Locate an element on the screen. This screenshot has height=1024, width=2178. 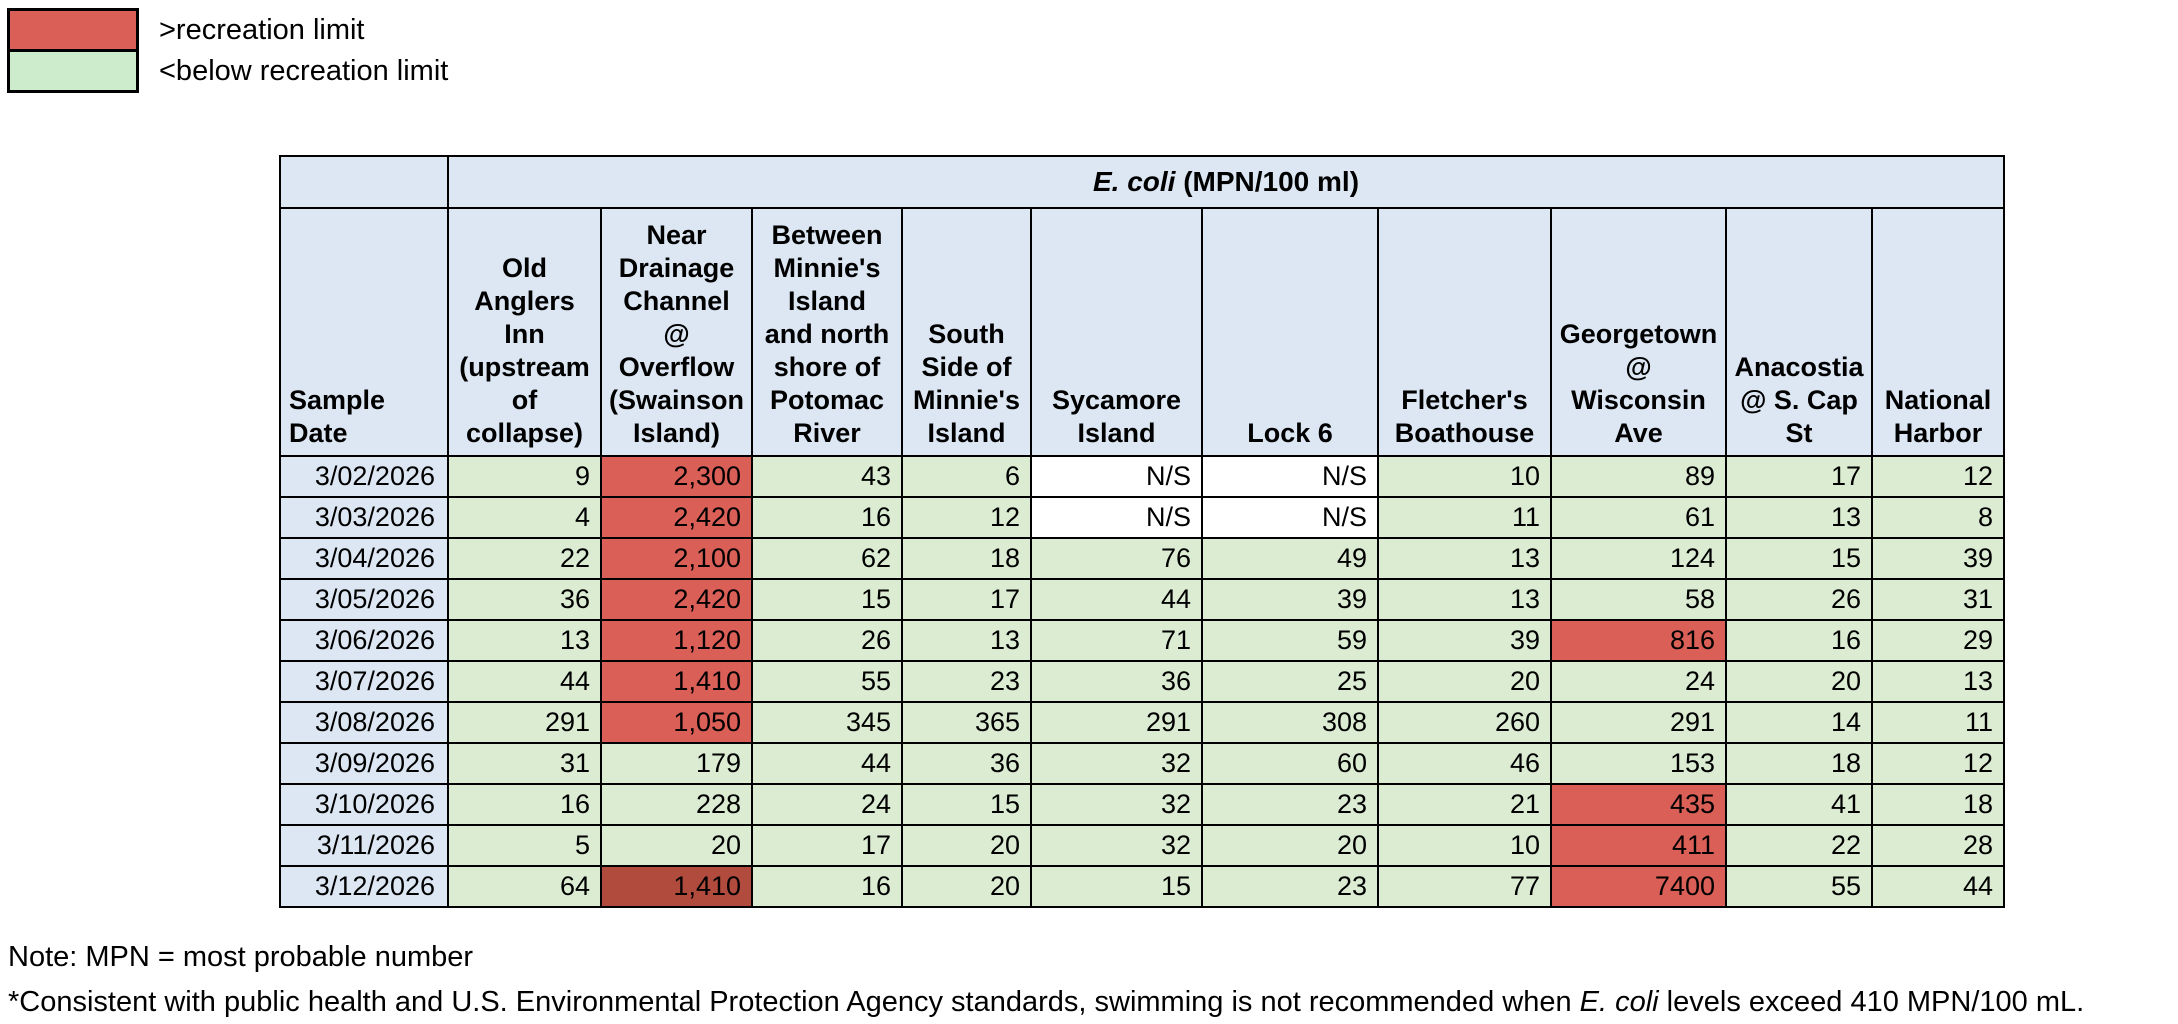
value-cell: 308 is located at coordinates (1290, 722).